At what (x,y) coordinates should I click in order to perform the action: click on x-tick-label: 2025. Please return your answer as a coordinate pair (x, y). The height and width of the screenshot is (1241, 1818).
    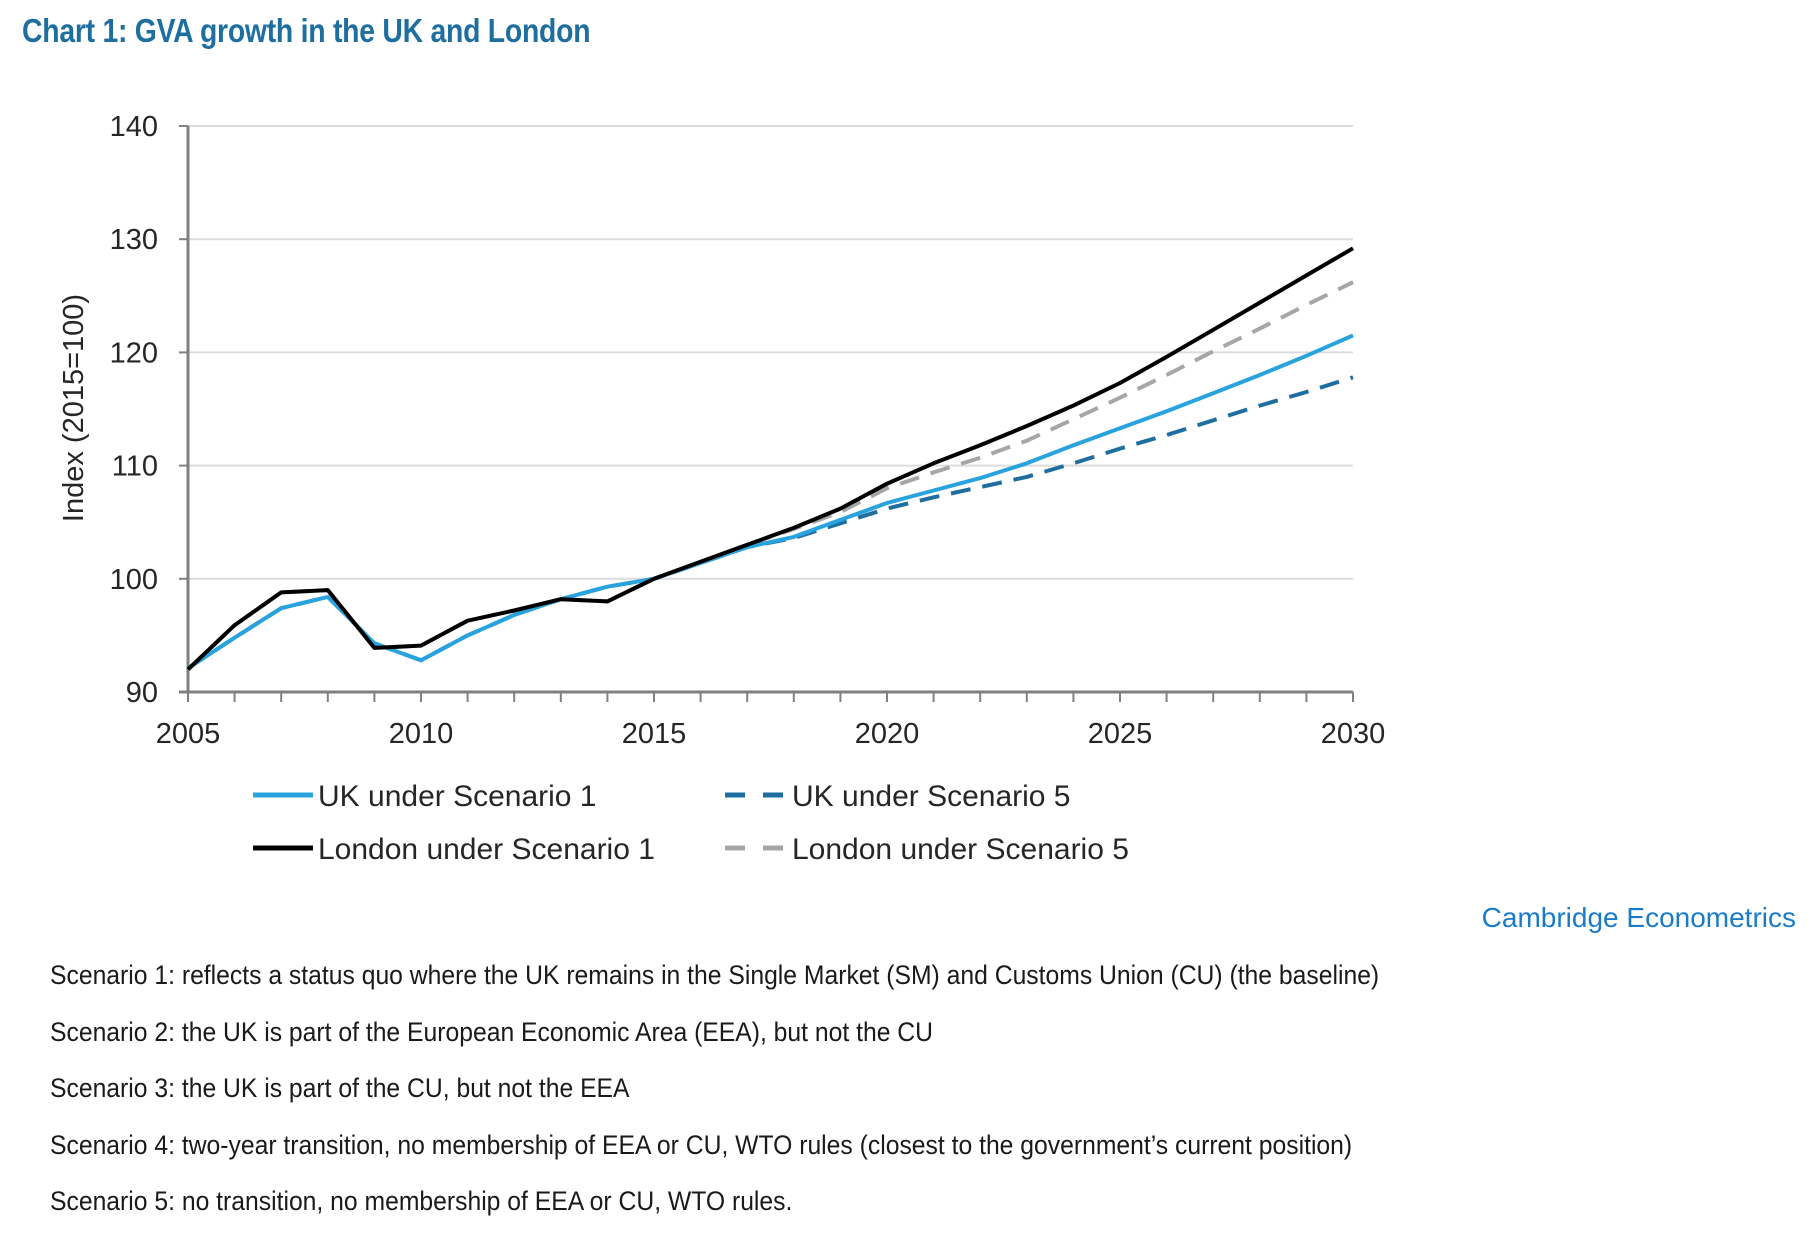
    Looking at the image, I should click on (1120, 734).